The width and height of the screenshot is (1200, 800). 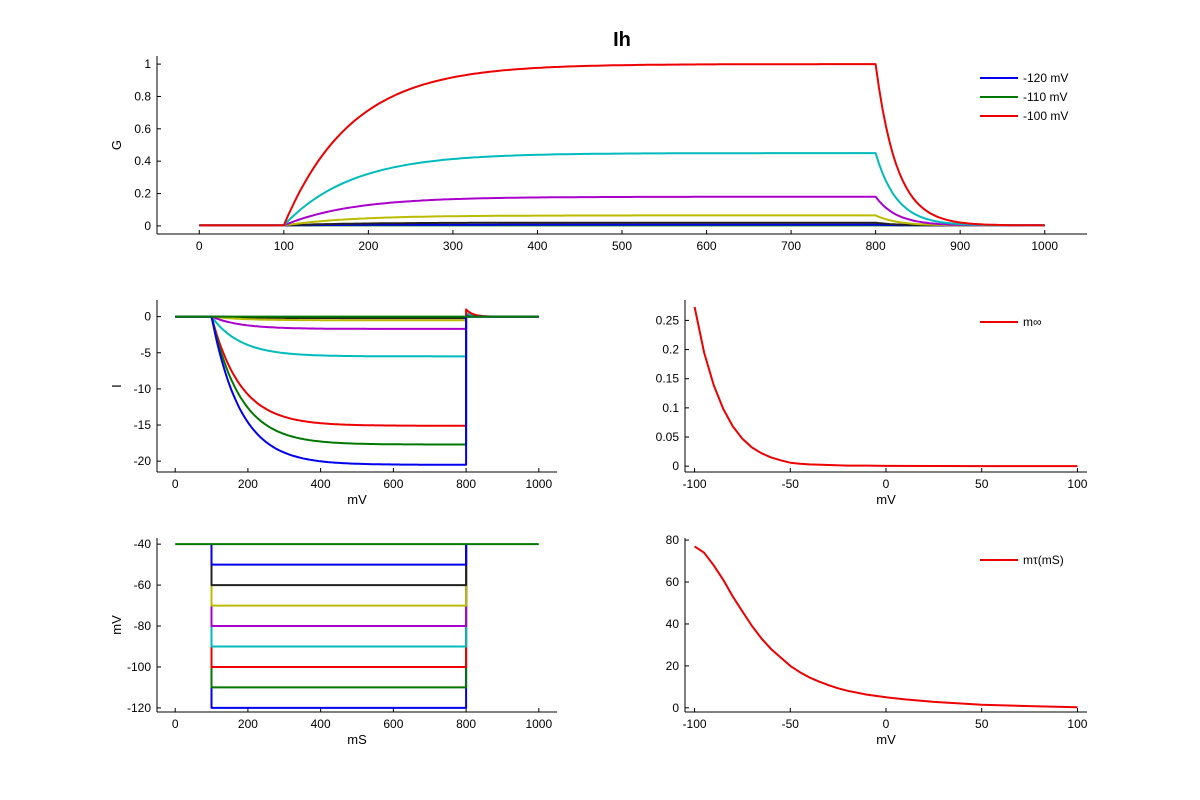 I want to click on y-axis-label: I, so click(x=116, y=386).